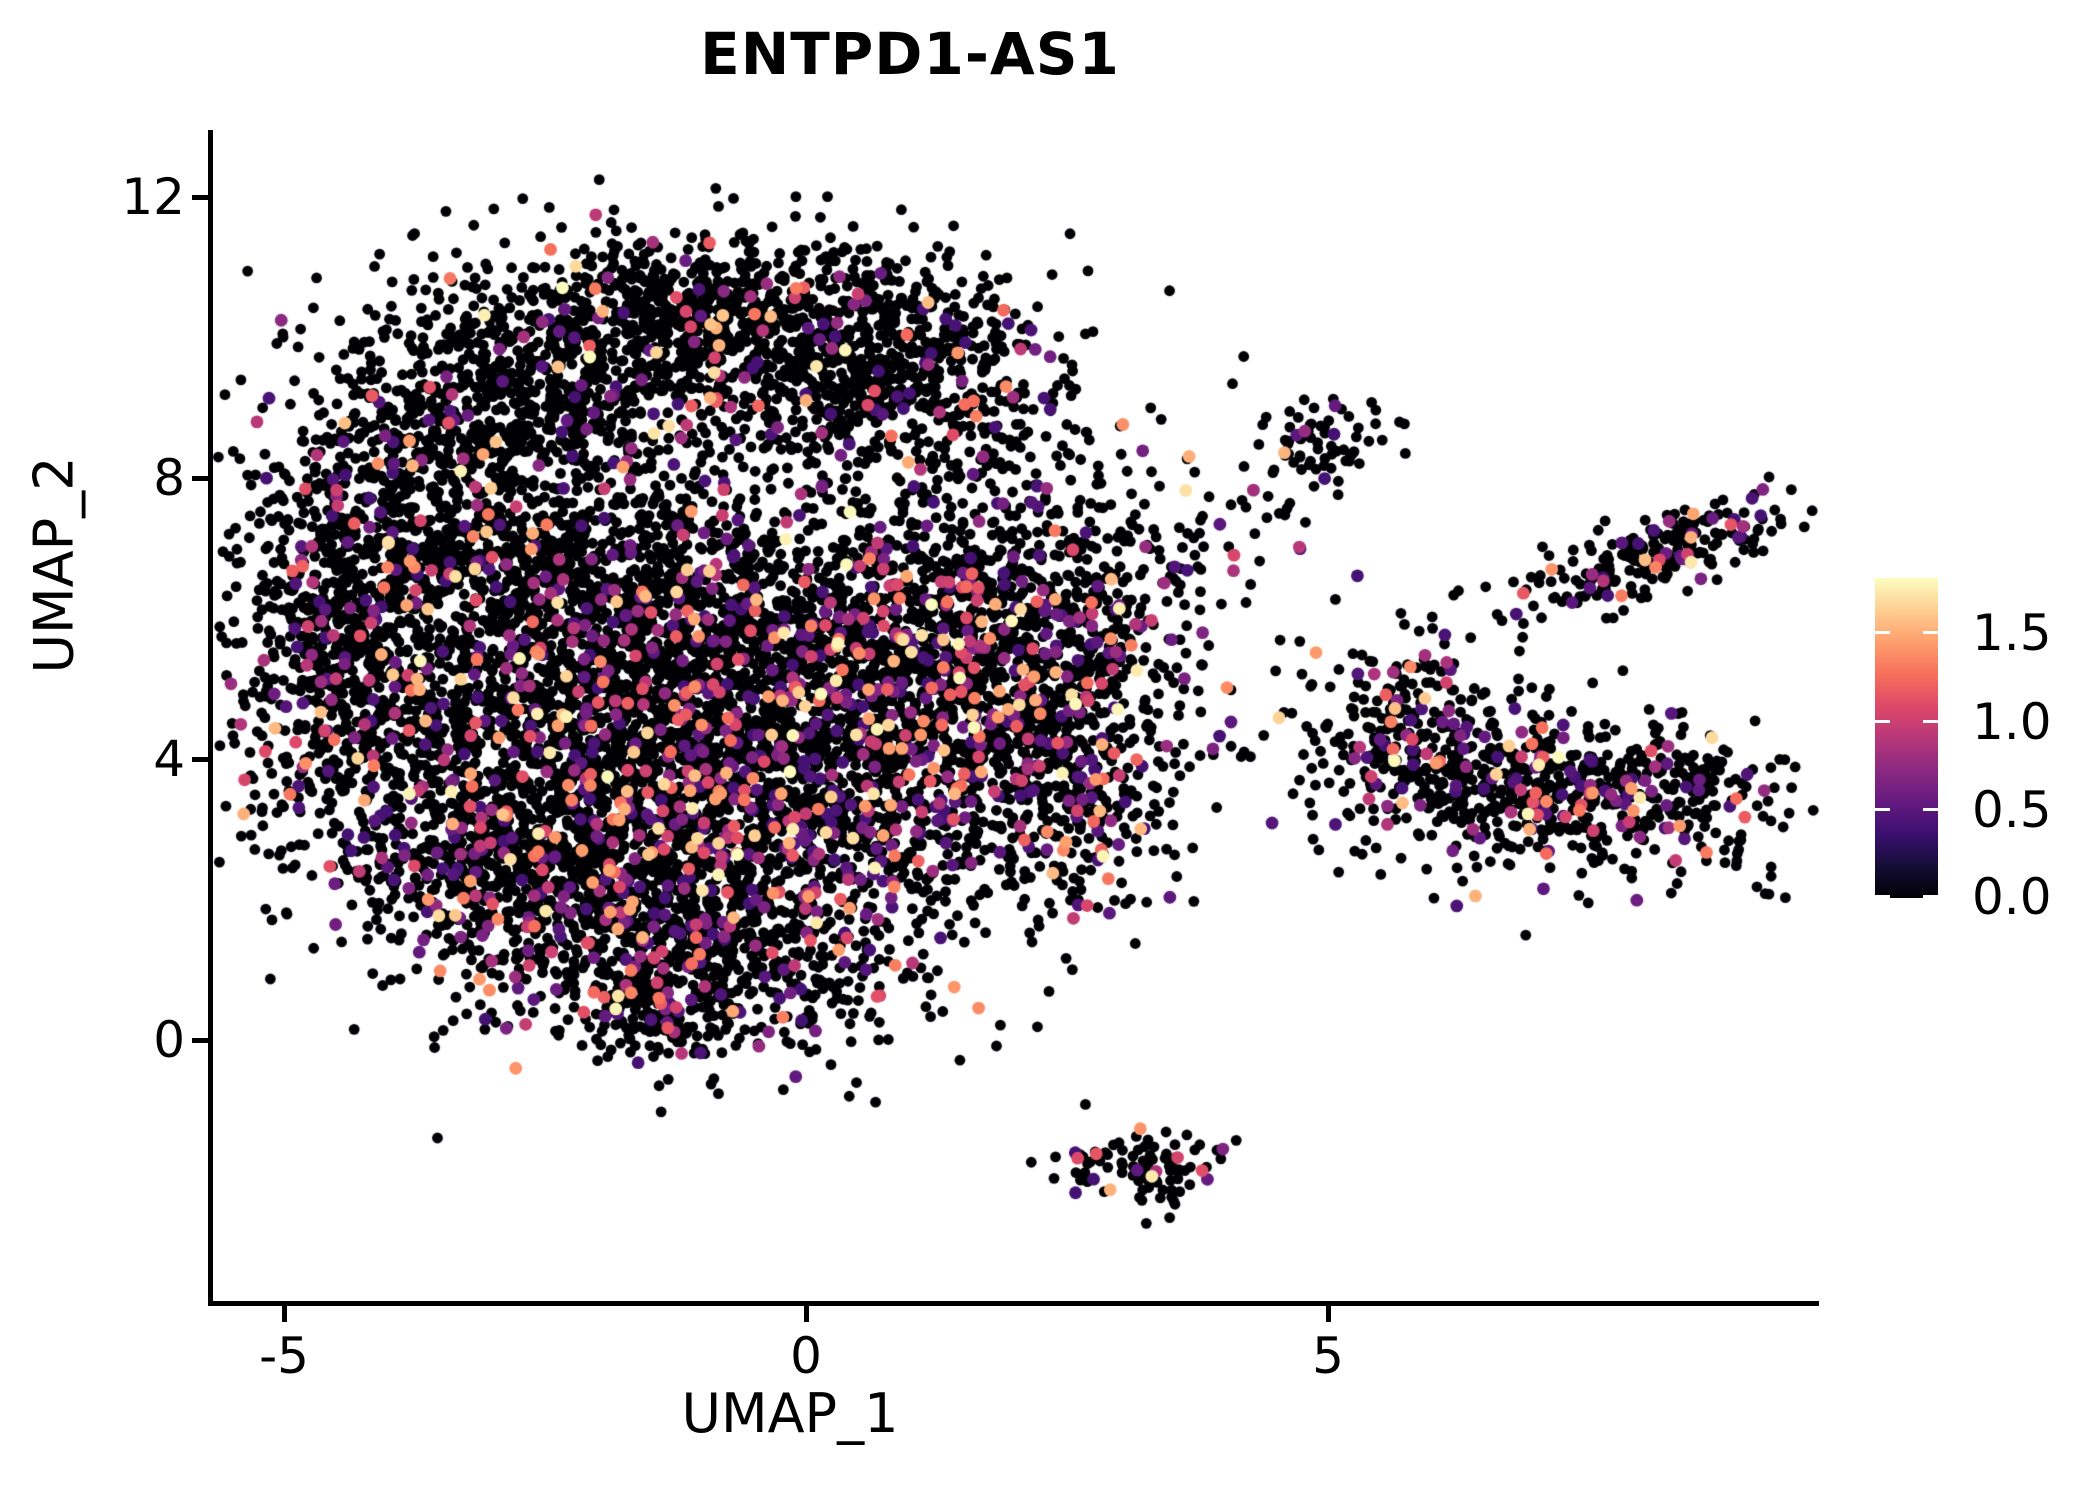 The image size is (2100, 1500). What do you see at coordinates (910, 54) in the screenshot?
I see `plot-title: ENTPD1-AS1` at bounding box center [910, 54].